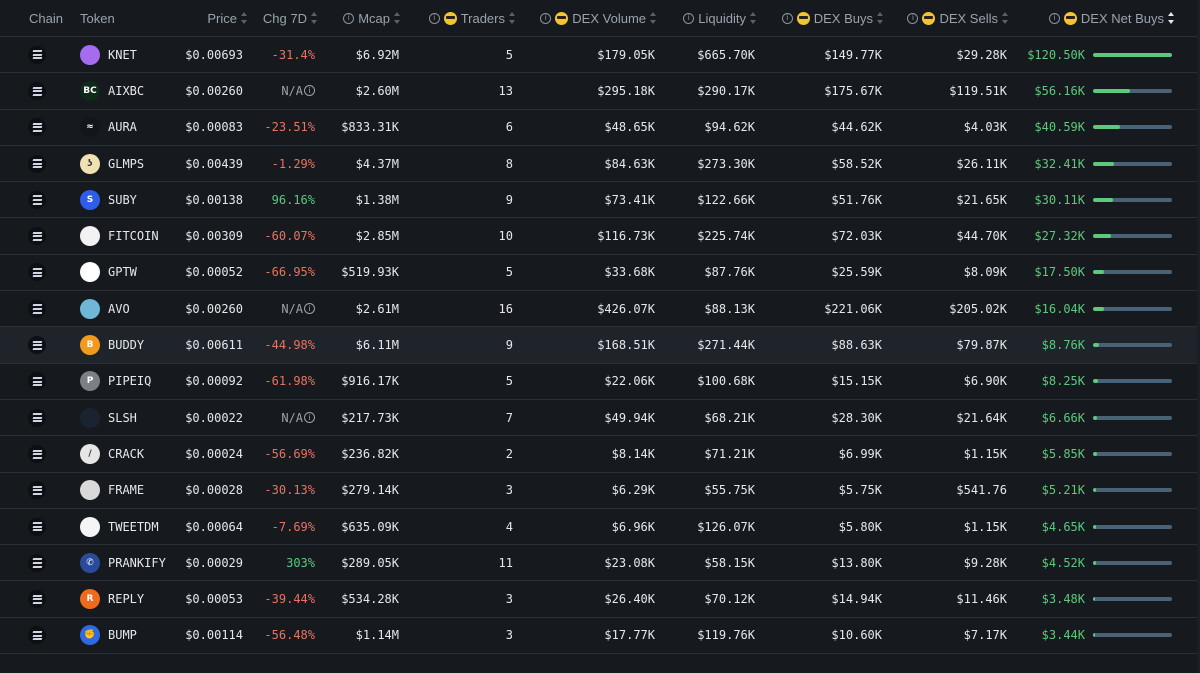  What do you see at coordinates (37, 490) in the screenshot?
I see `solana-chain-icon` at bounding box center [37, 490].